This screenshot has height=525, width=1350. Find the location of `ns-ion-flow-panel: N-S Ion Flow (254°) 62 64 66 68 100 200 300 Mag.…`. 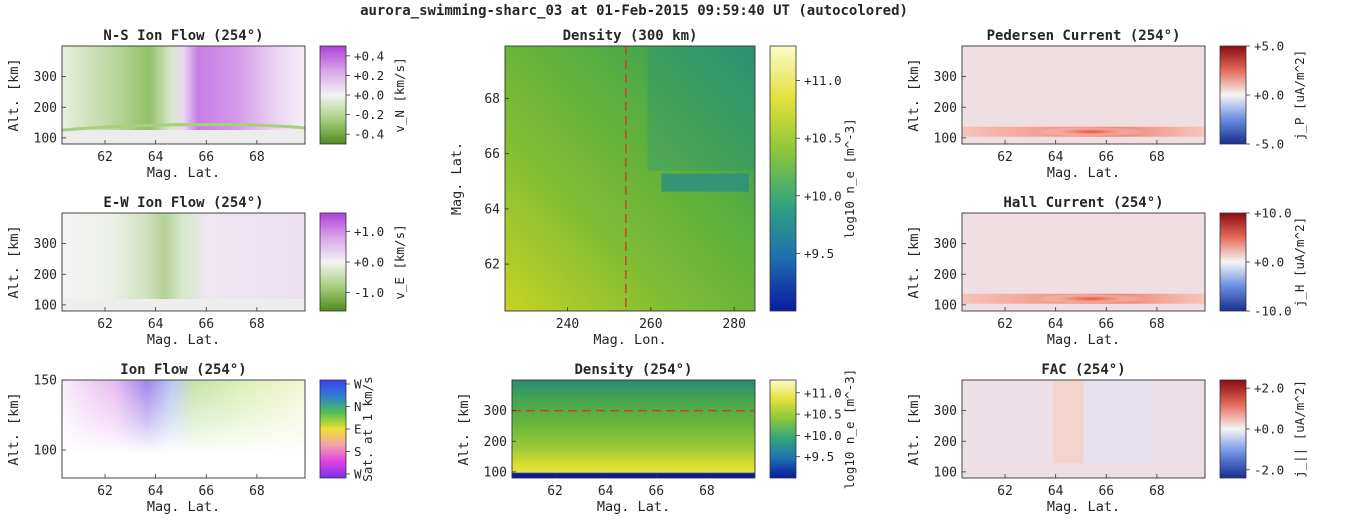

ns-ion-flow-panel: N-S Ion Flow (254°) 62 64 66 68 100 200 300 Mag.… is located at coordinates (206, 104).